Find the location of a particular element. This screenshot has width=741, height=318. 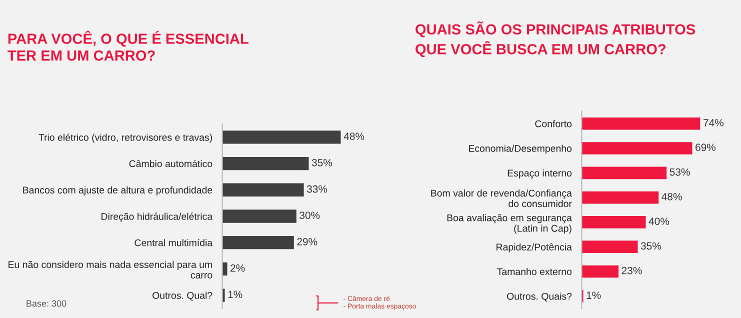

y-tick-label: Direção hidráulica/elétrica is located at coordinates (157, 217).